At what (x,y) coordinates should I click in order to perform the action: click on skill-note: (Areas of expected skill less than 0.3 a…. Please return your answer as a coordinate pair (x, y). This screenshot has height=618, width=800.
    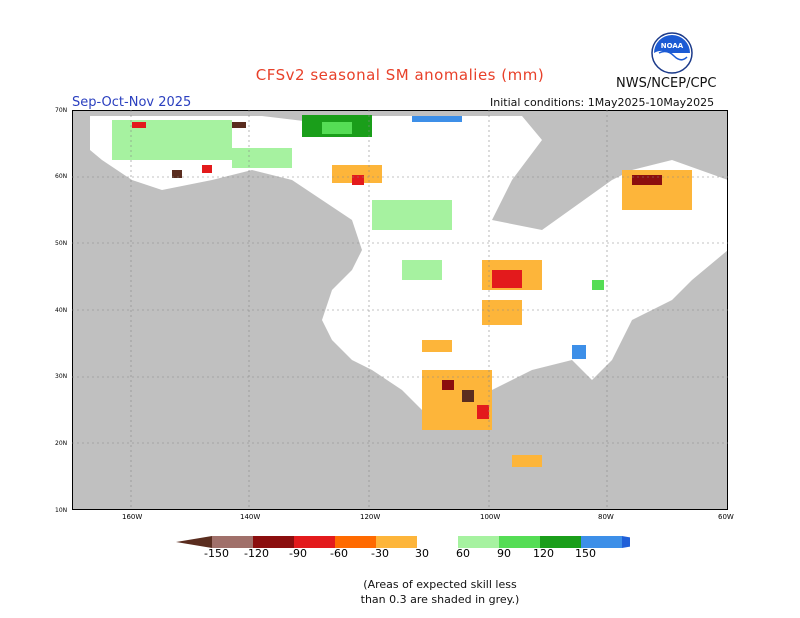
    Looking at the image, I should click on (440, 592).